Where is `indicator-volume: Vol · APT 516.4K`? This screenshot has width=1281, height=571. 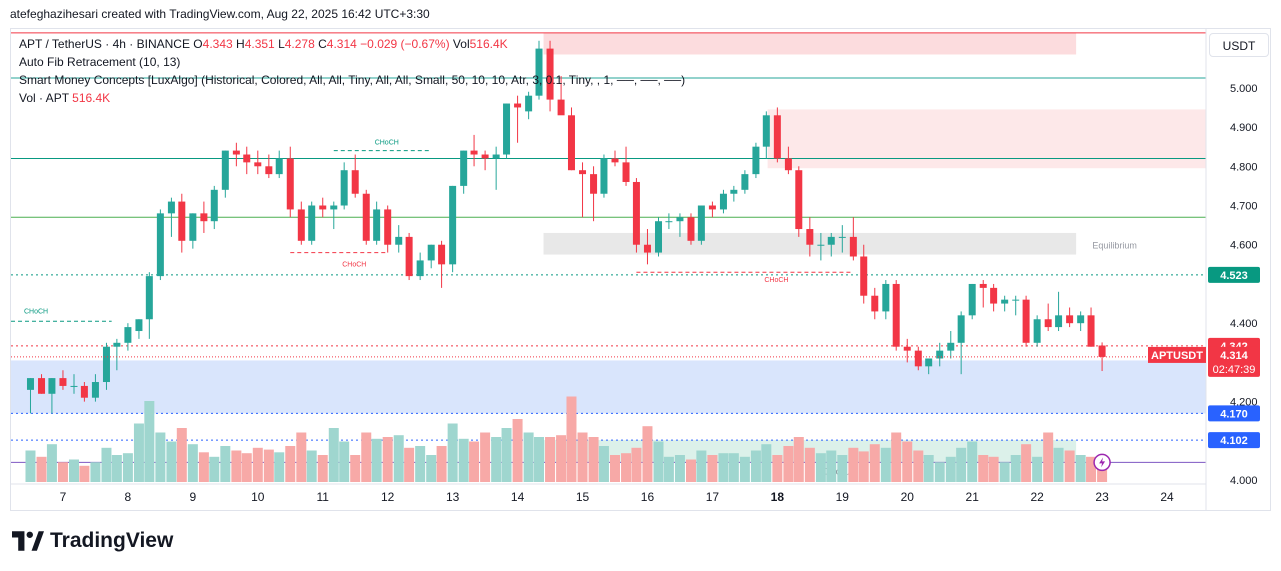
indicator-volume: Vol · APT 516.4K is located at coordinates (352, 98).